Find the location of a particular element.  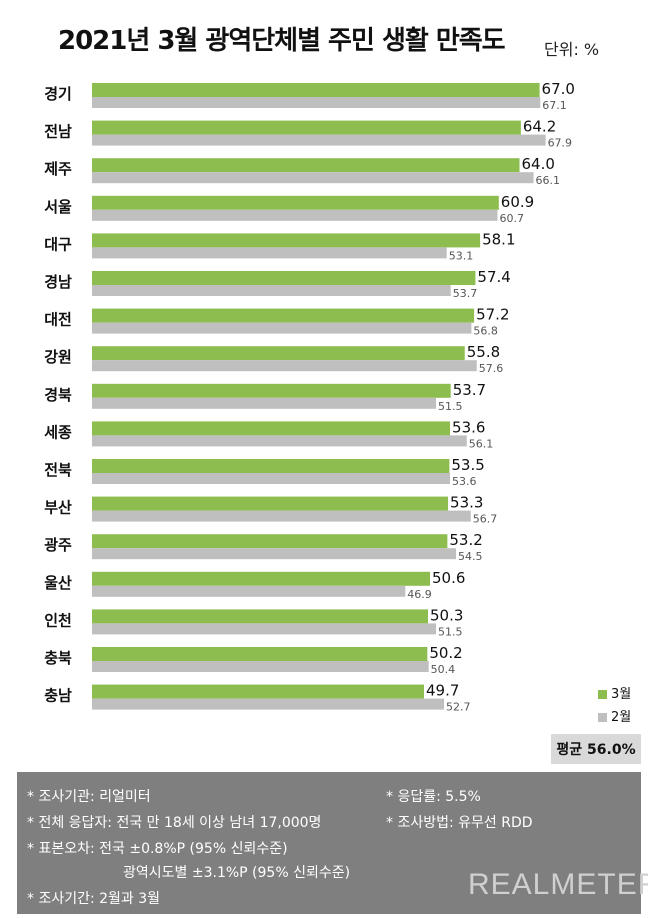

category-label: 충남 is located at coordinates (58, 696).